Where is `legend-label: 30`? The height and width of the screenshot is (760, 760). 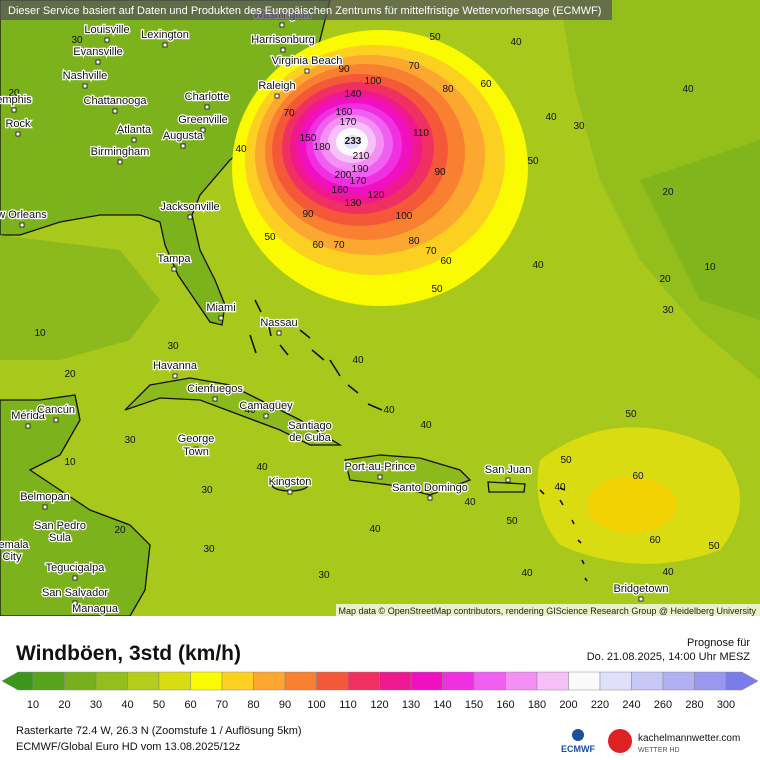
legend-label: 30 is located at coordinates (96, 705).